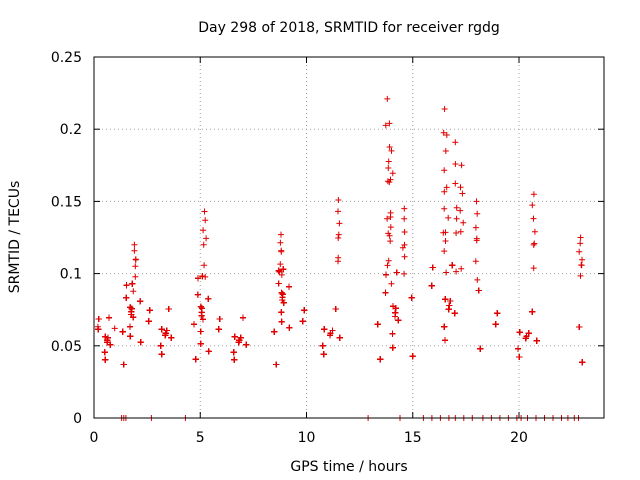 This screenshot has height=480, width=640. What do you see at coordinates (66, 58) in the screenshot?
I see `y-tick-label: 0.25` at bounding box center [66, 58].